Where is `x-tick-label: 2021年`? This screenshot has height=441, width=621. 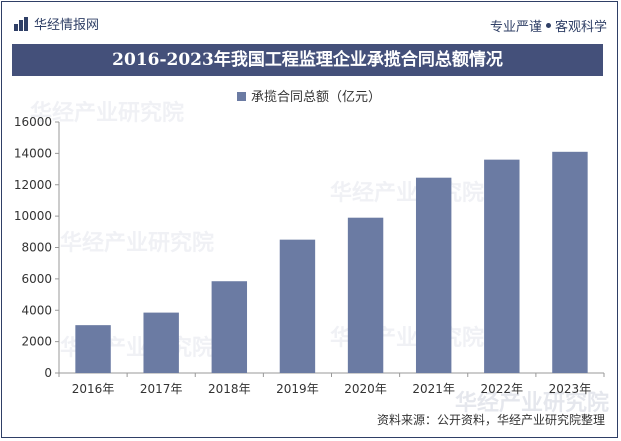
x-tick-label: 2021年 is located at coordinates (433, 389).